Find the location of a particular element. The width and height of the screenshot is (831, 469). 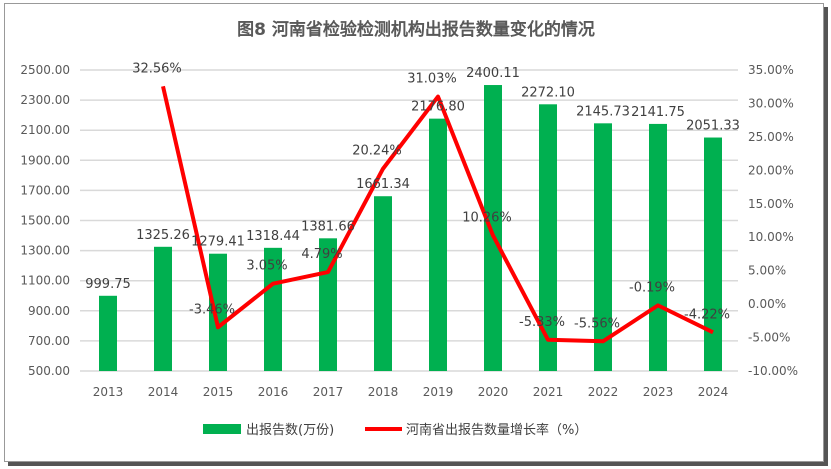

line-data-label: 10.26% is located at coordinates (487, 217).